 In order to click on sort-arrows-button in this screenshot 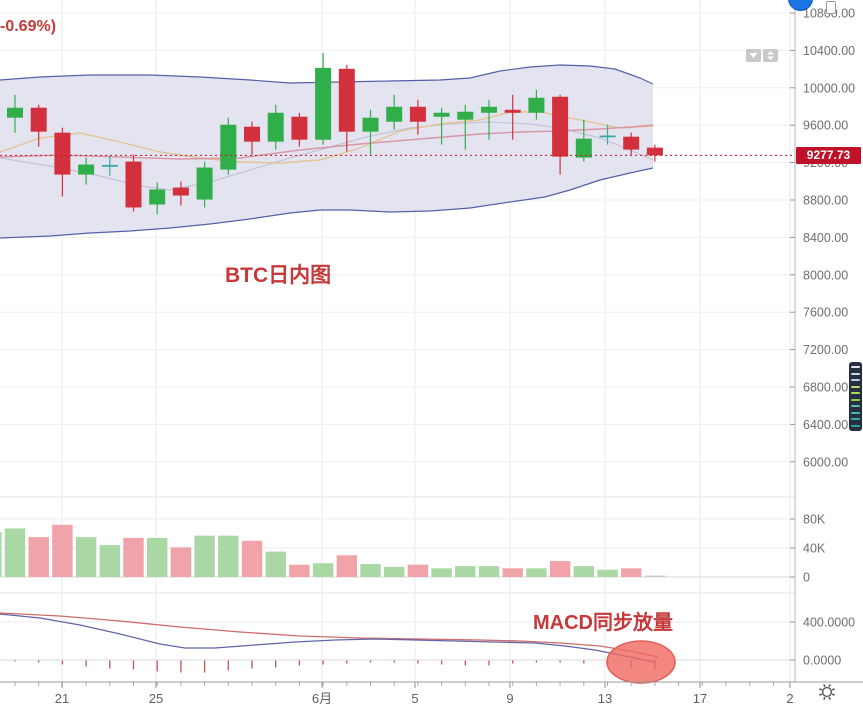, I will do `click(770, 55)`.